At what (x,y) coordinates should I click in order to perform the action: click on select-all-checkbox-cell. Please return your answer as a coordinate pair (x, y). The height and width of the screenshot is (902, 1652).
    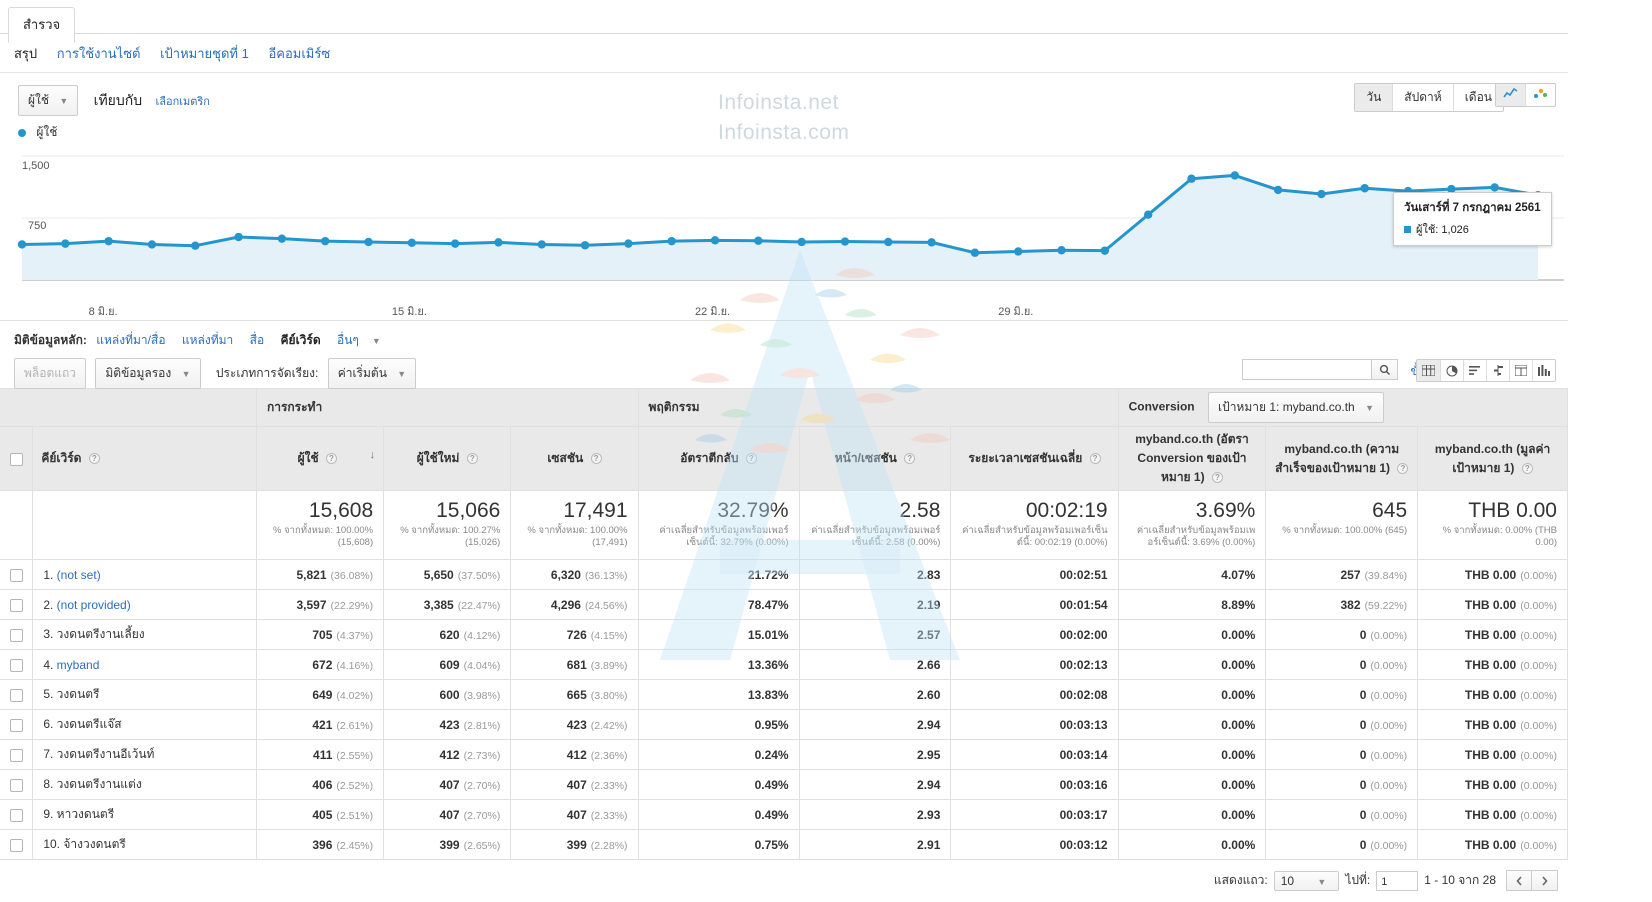
    Looking at the image, I should click on (17, 458).